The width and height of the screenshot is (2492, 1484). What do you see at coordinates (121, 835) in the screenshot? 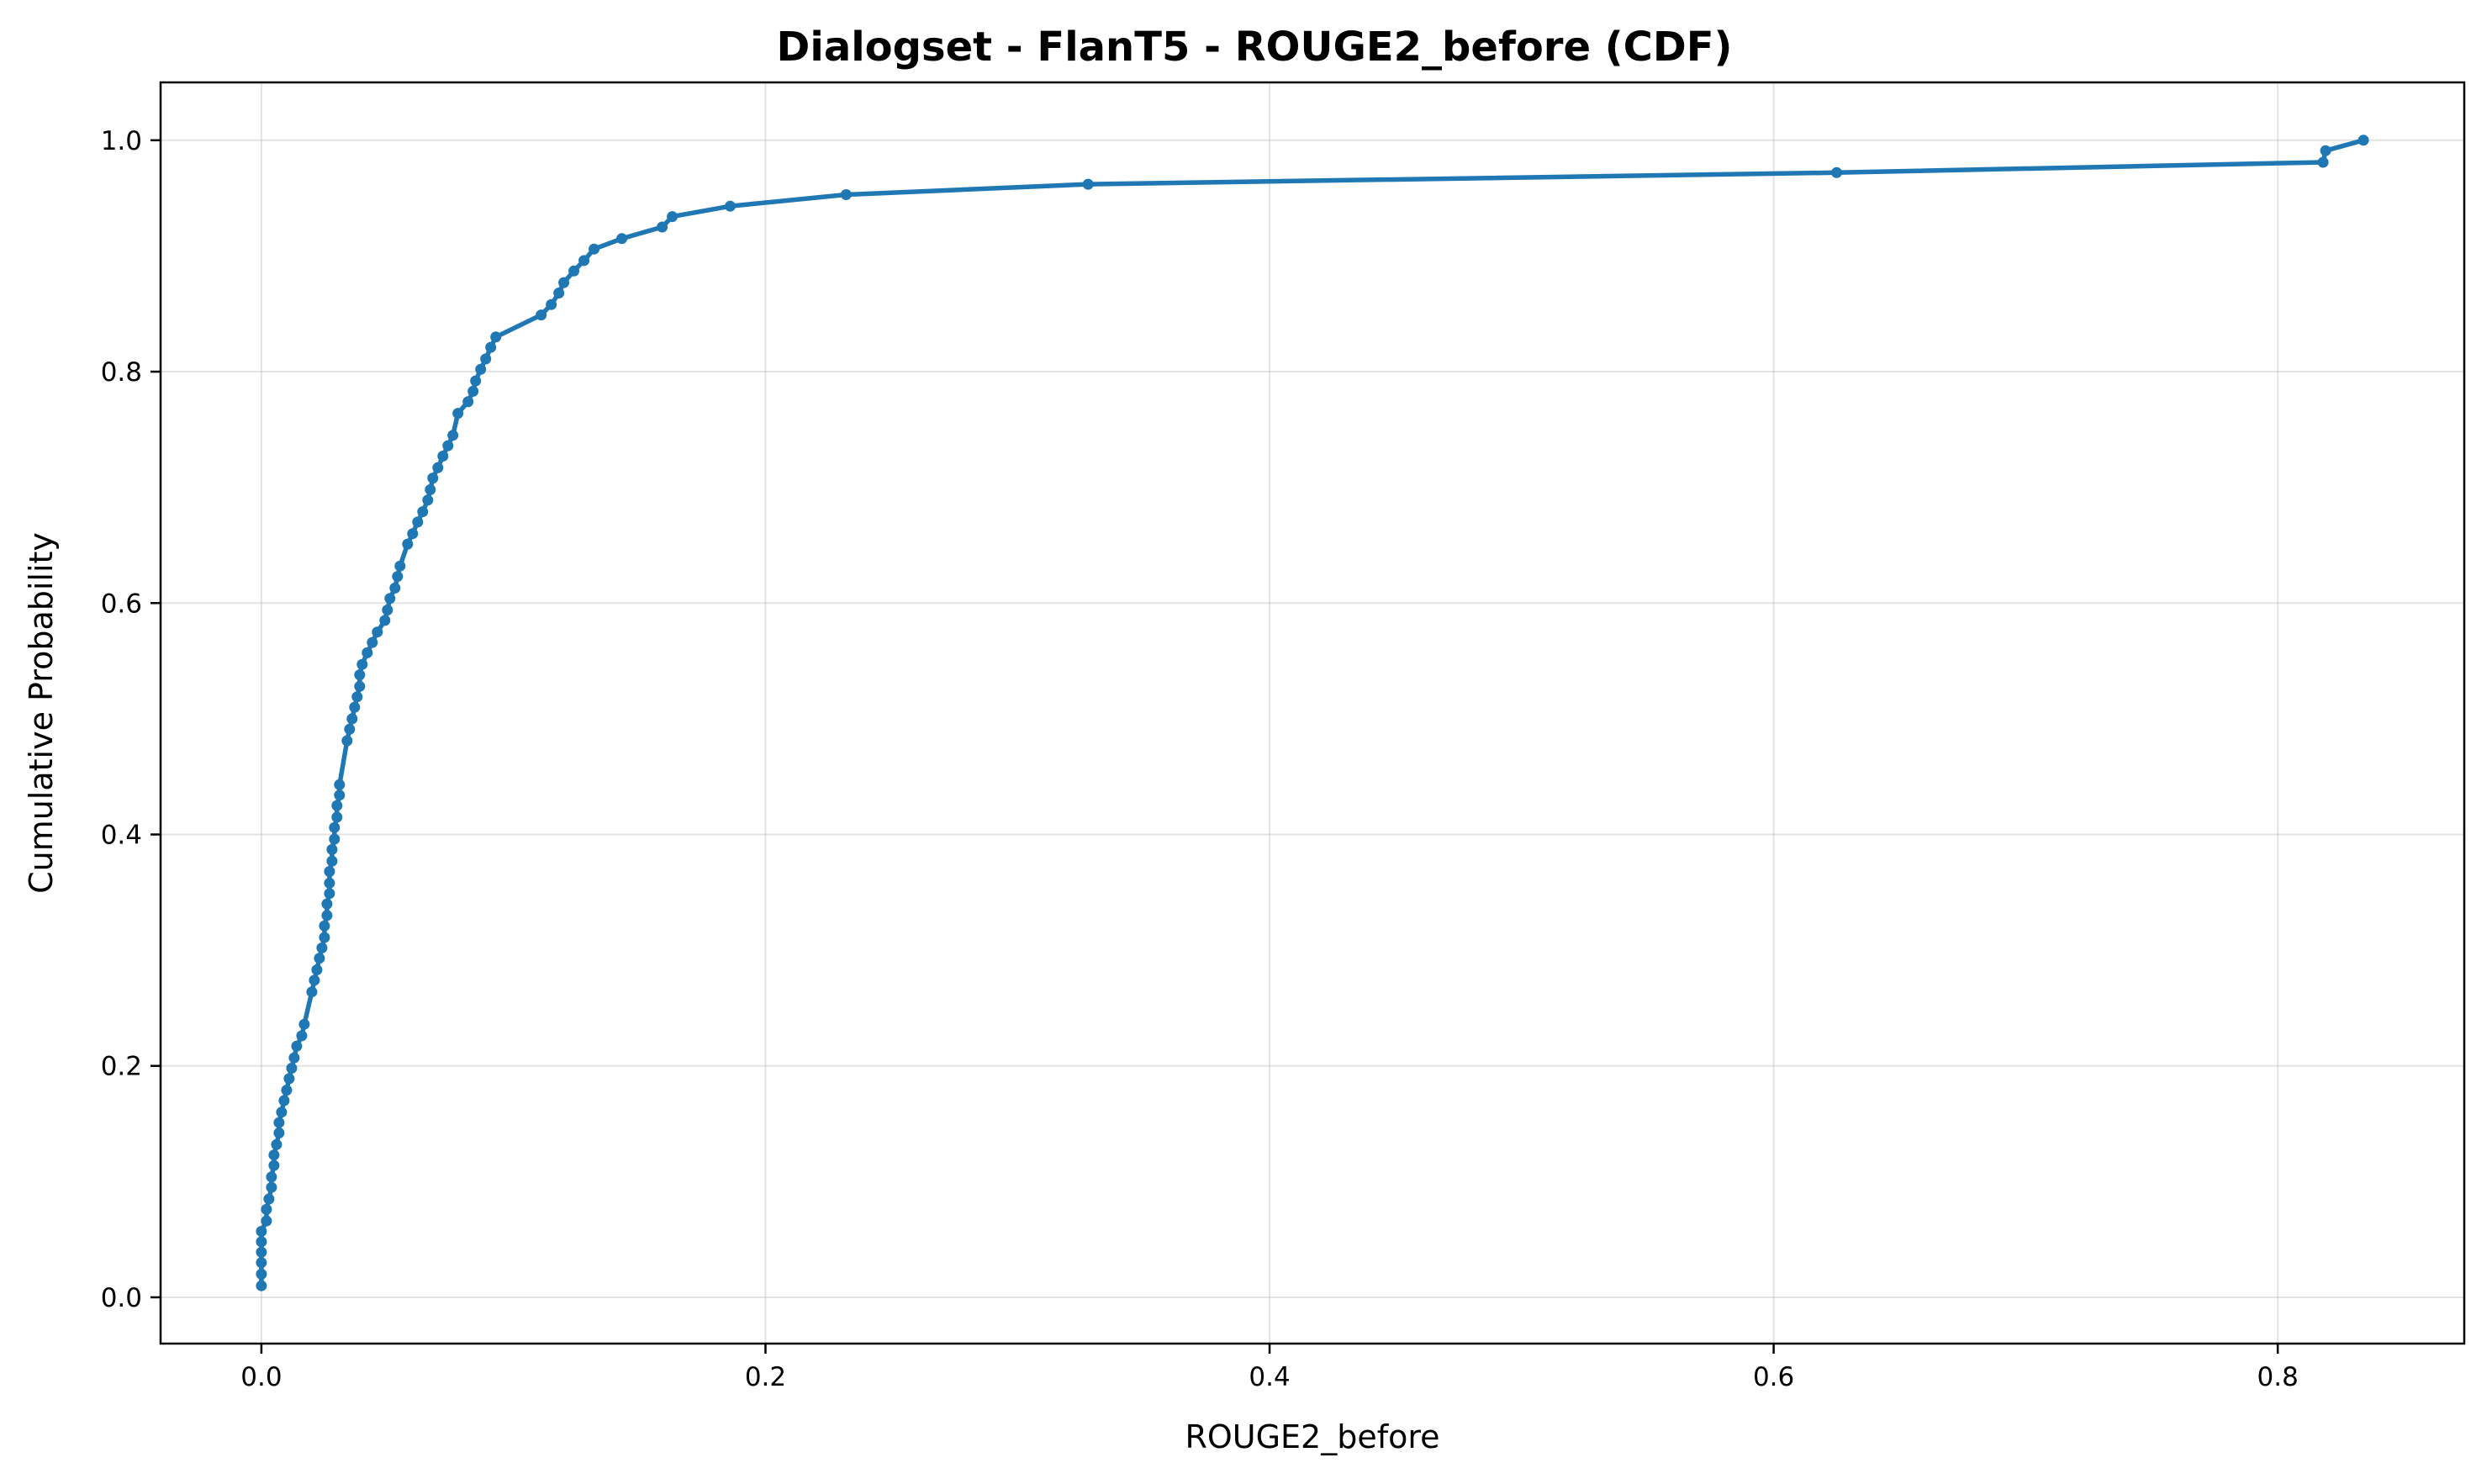
I see `y-tick-label: 0.4` at bounding box center [121, 835].